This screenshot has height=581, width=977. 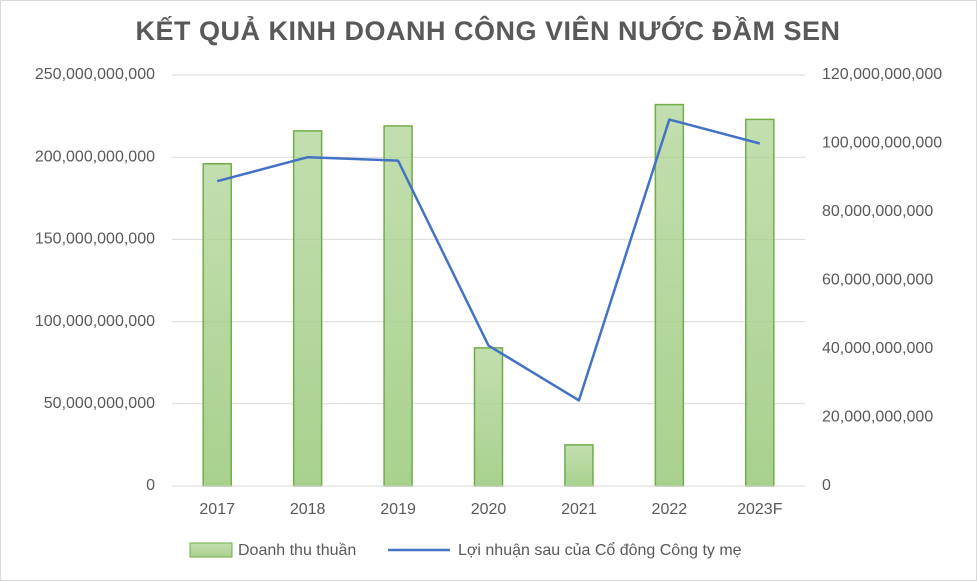 What do you see at coordinates (877, 211) in the screenshot?
I see `y2-tick-label: 80,000,000,000` at bounding box center [877, 211].